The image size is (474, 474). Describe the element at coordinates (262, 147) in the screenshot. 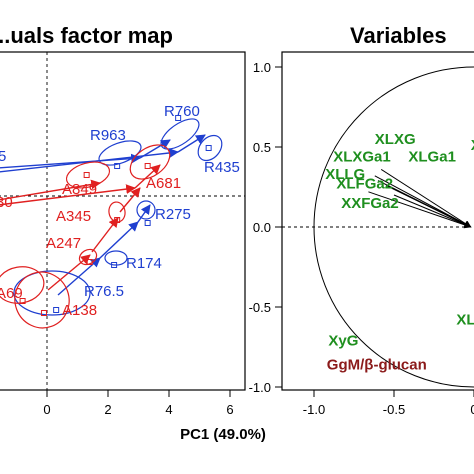

I see `y-tick-label: 0.5` at that location.